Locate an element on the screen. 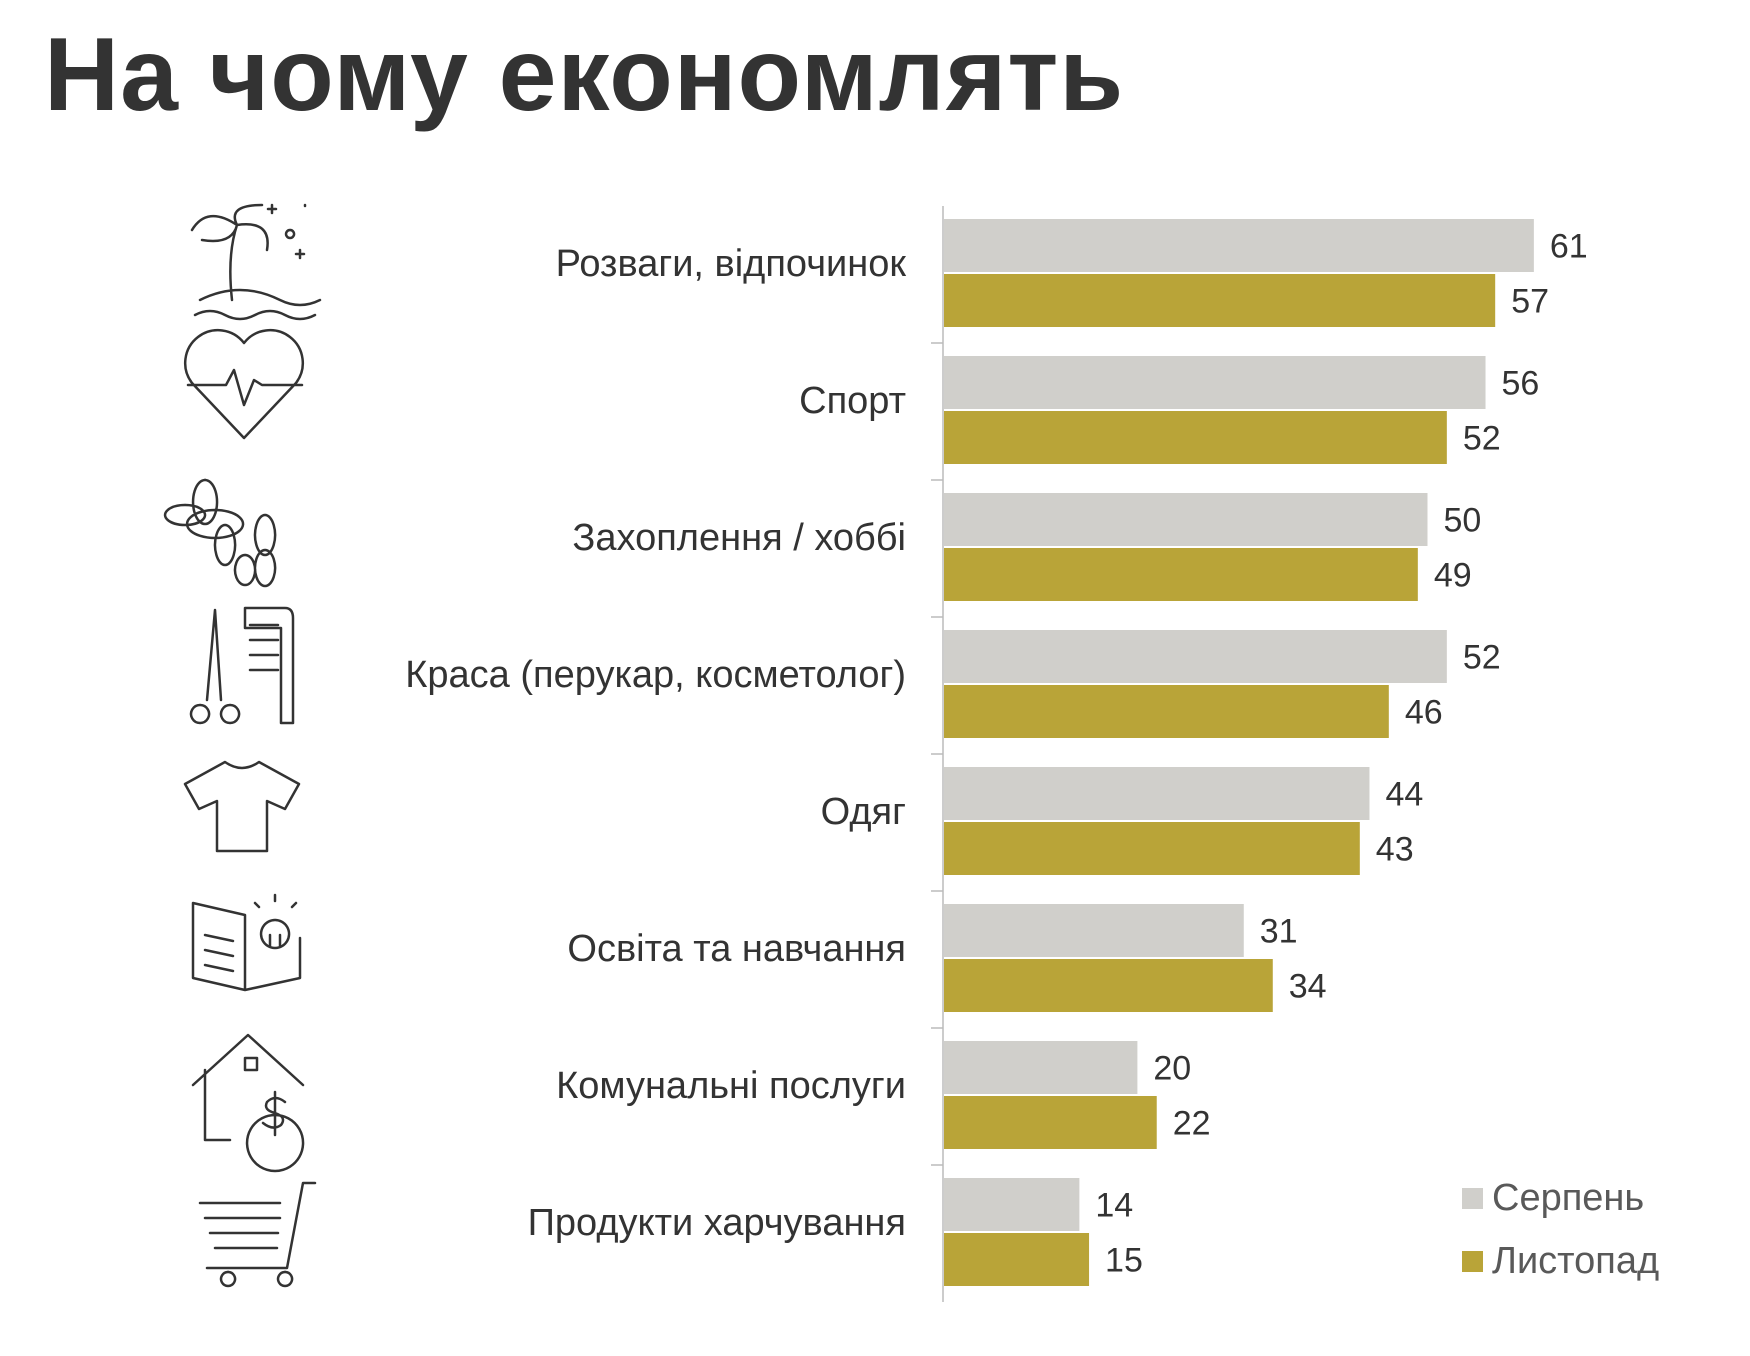 This screenshot has width=1750, height=1356. category-group: Продукти харчування 14 15 is located at coordinates (670, 1226).